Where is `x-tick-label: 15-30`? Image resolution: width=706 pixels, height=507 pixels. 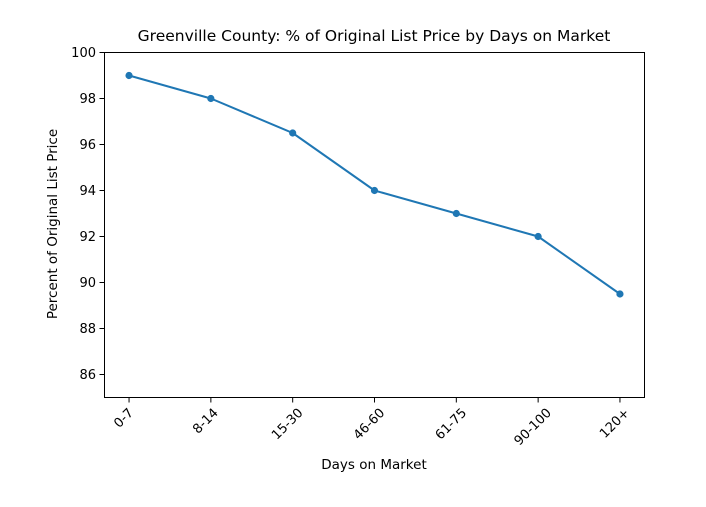 x-tick-label: 15-30 is located at coordinates (287, 424).